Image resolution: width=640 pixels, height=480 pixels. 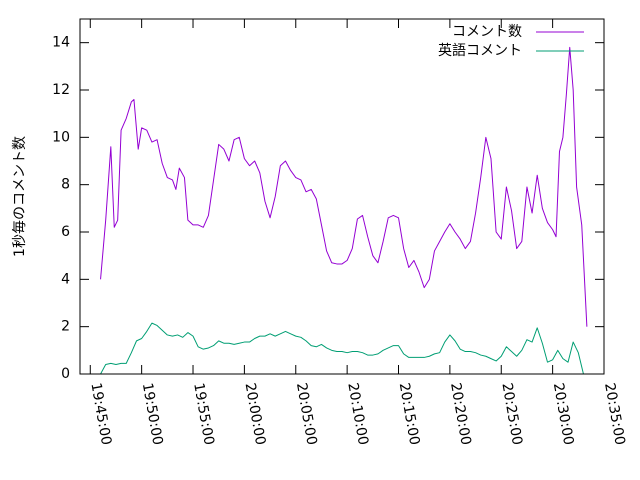 I want to click on y-tick-label: 10, so click(x=61, y=137).